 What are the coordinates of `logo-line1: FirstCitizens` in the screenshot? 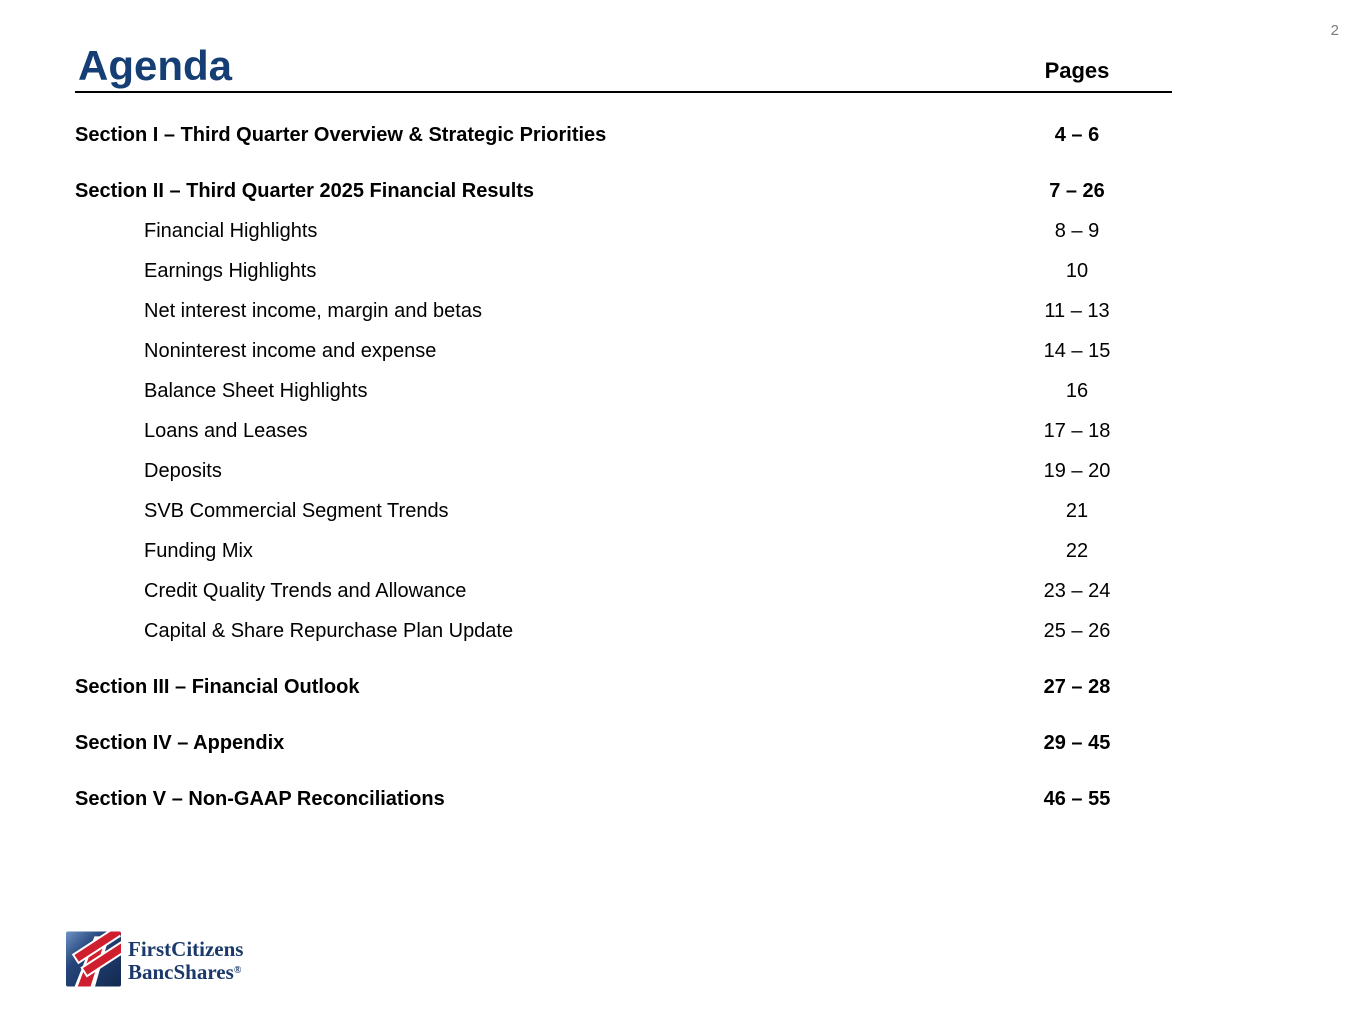 It's located at (186, 949).